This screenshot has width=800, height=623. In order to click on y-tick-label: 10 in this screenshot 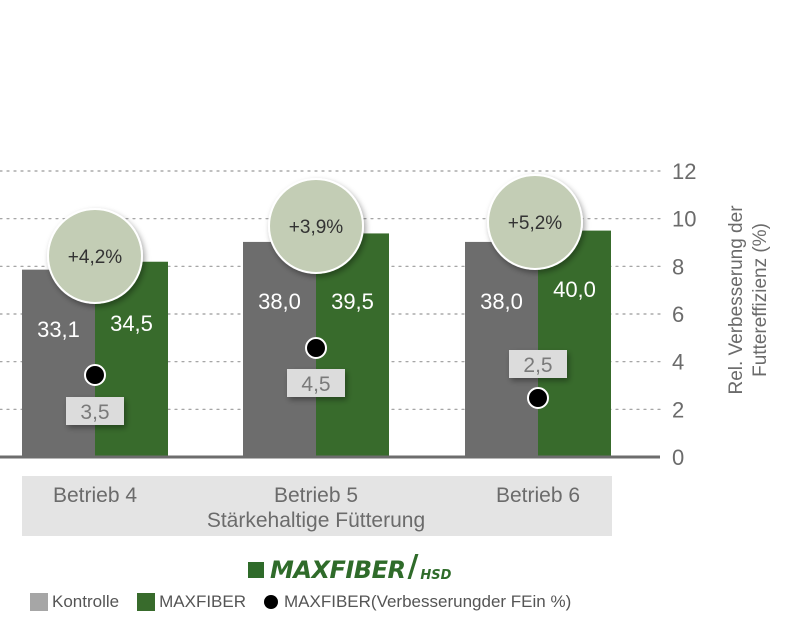, I will do `click(684, 219)`.